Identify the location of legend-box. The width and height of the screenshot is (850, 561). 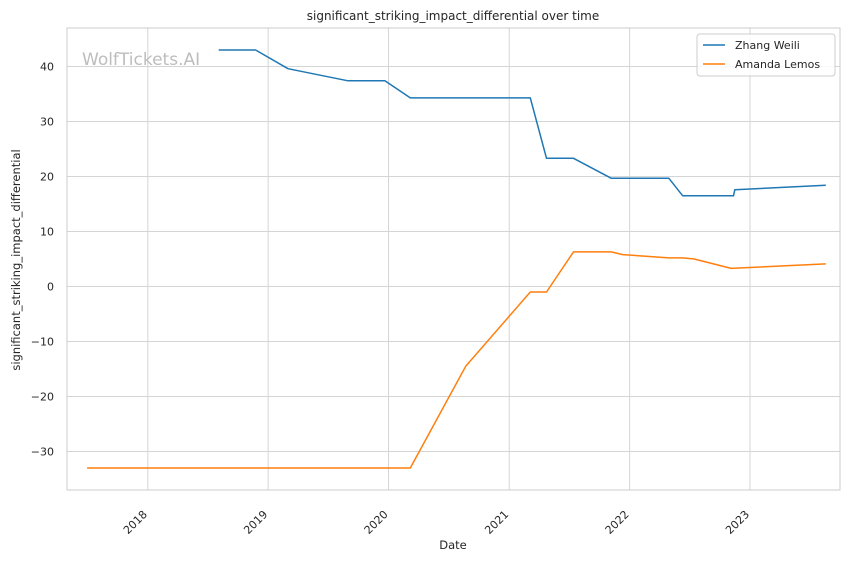
(766, 55).